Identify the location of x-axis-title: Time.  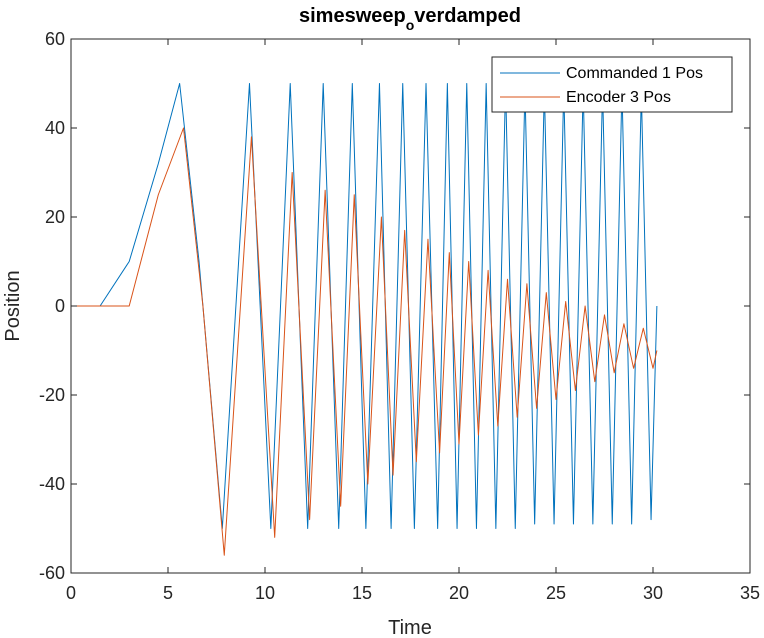
(410, 627).